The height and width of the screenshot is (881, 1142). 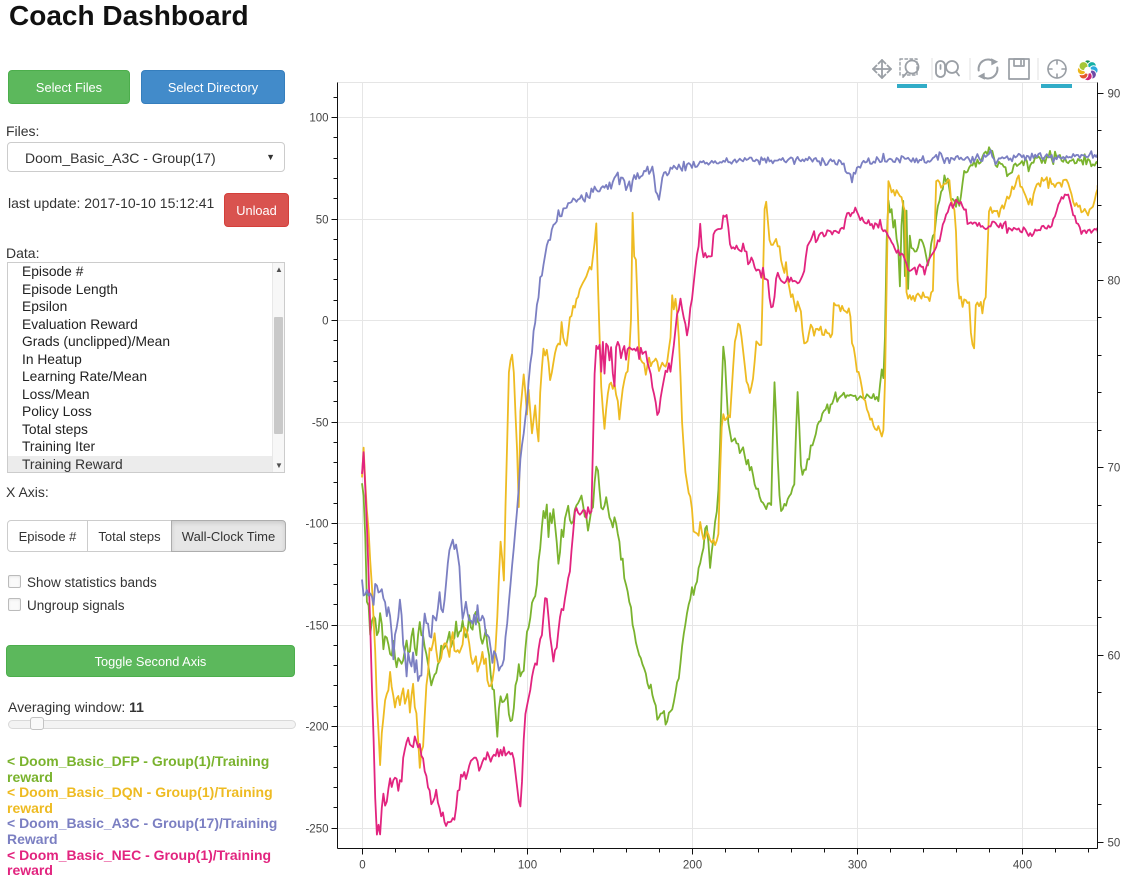 I want to click on svg-text: -200, so click(x=316, y=728).